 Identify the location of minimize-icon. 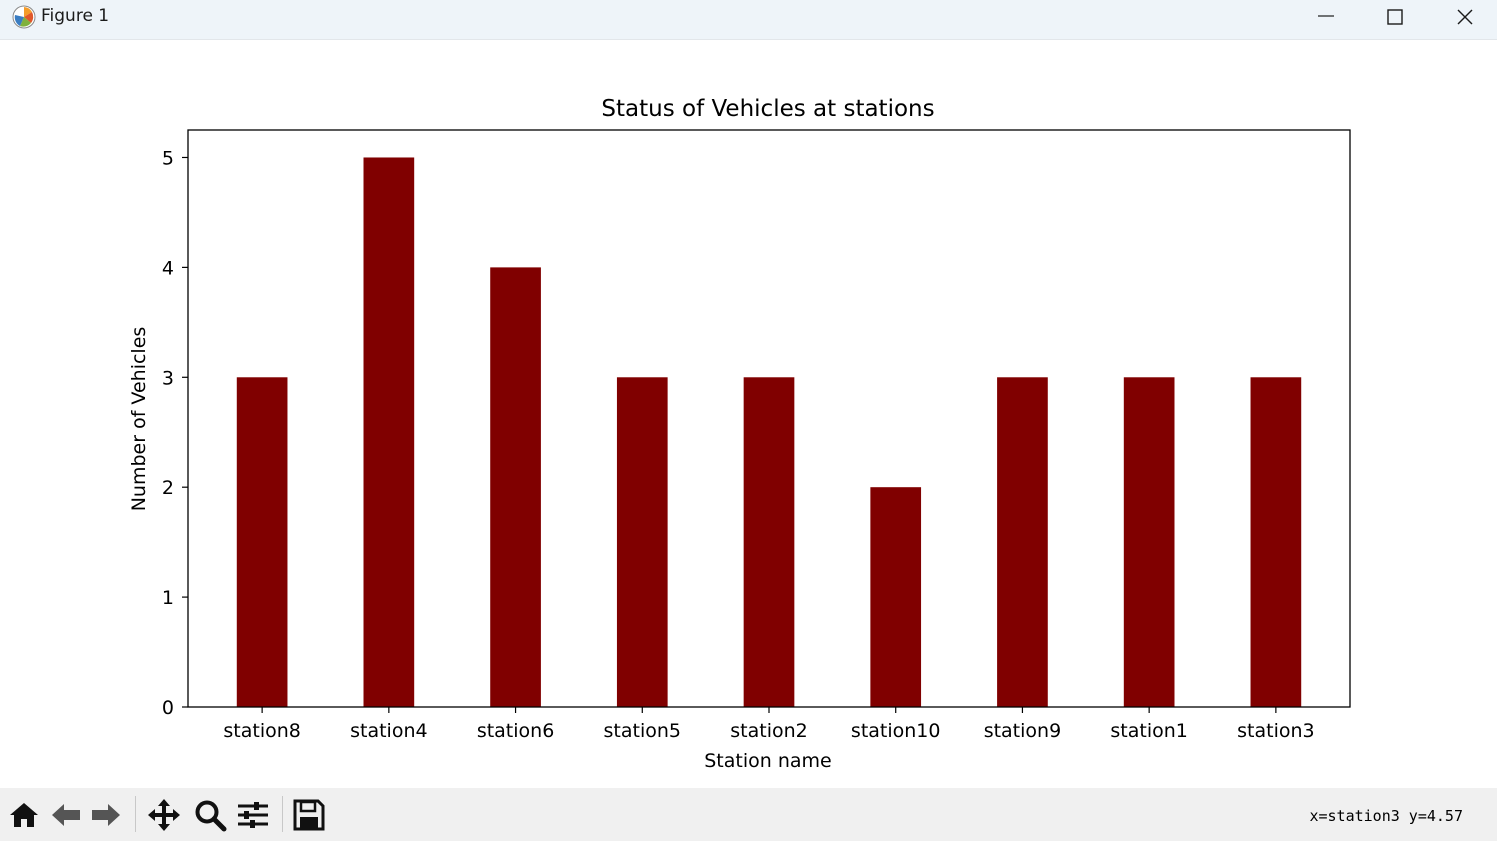
(1326, 16).